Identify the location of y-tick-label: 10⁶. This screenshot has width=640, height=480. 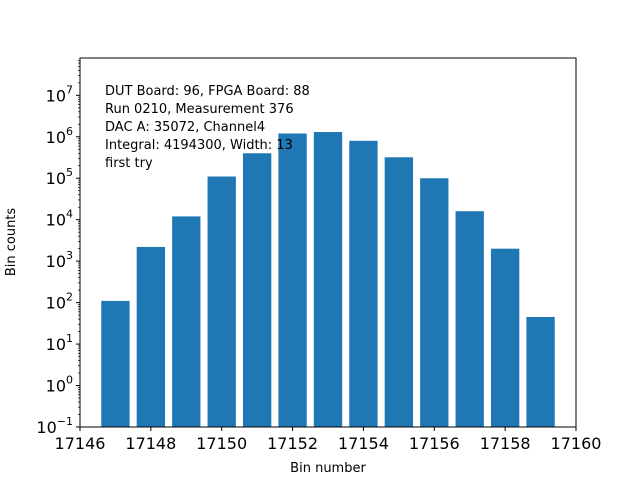
(59, 136).